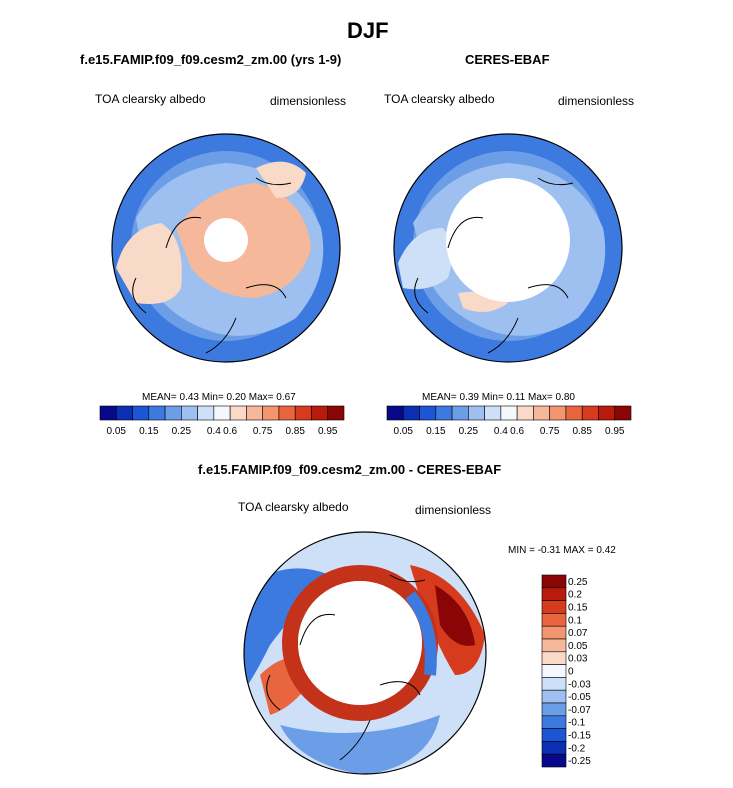 The image size is (733, 788). What do you see at coordinates (540, 397) in the screenshot?
I see `panel2-max-label: Max=` at bounding box center [540, 397].